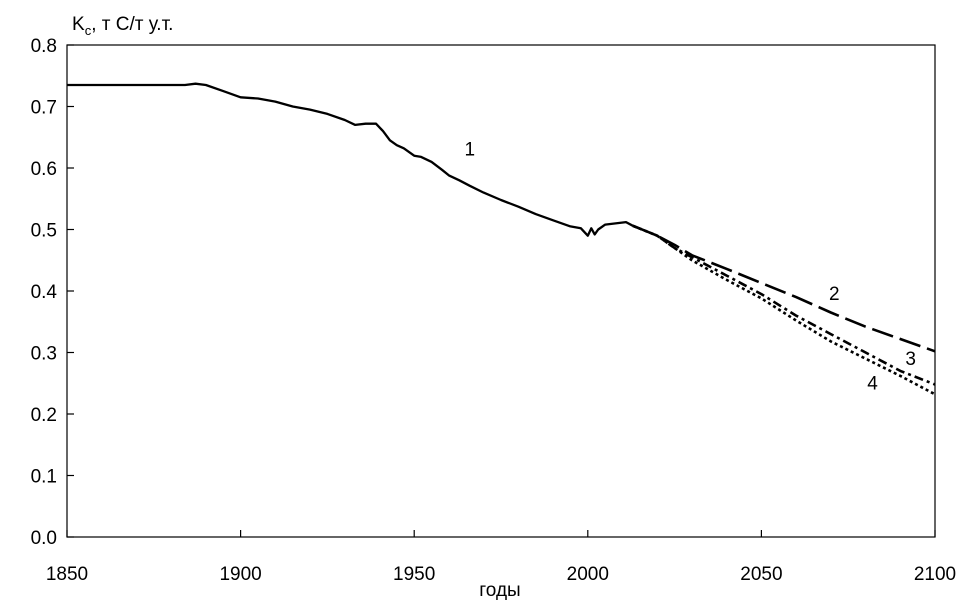  What do you see at coordinates (872, 383) in the screenshot?
I see `series-label-4: 4` at bounding box center [872, 383].